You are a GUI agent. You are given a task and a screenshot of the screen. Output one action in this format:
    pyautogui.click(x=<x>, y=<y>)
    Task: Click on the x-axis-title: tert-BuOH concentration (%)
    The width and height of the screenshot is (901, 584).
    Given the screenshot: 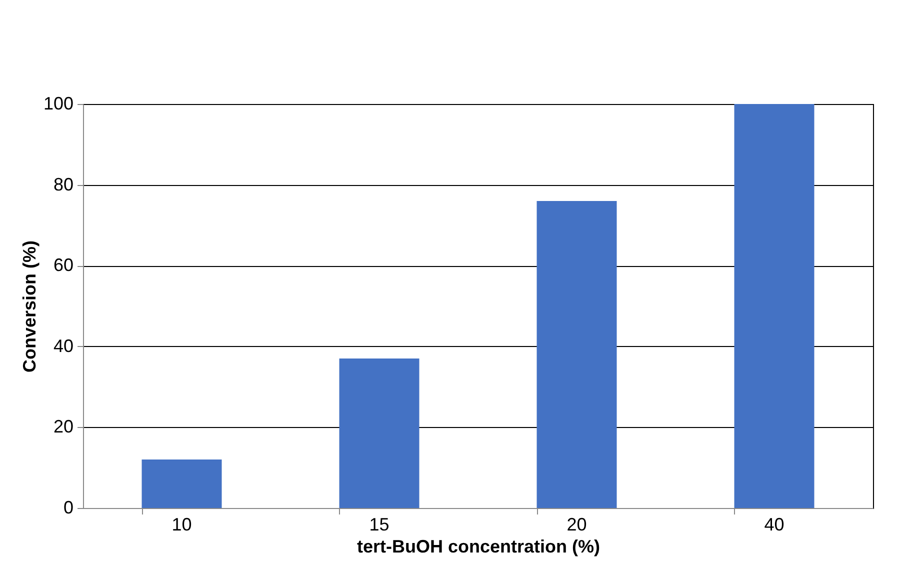 What is the action you would take?
    pyautogui.click(x=478, y=546)
    